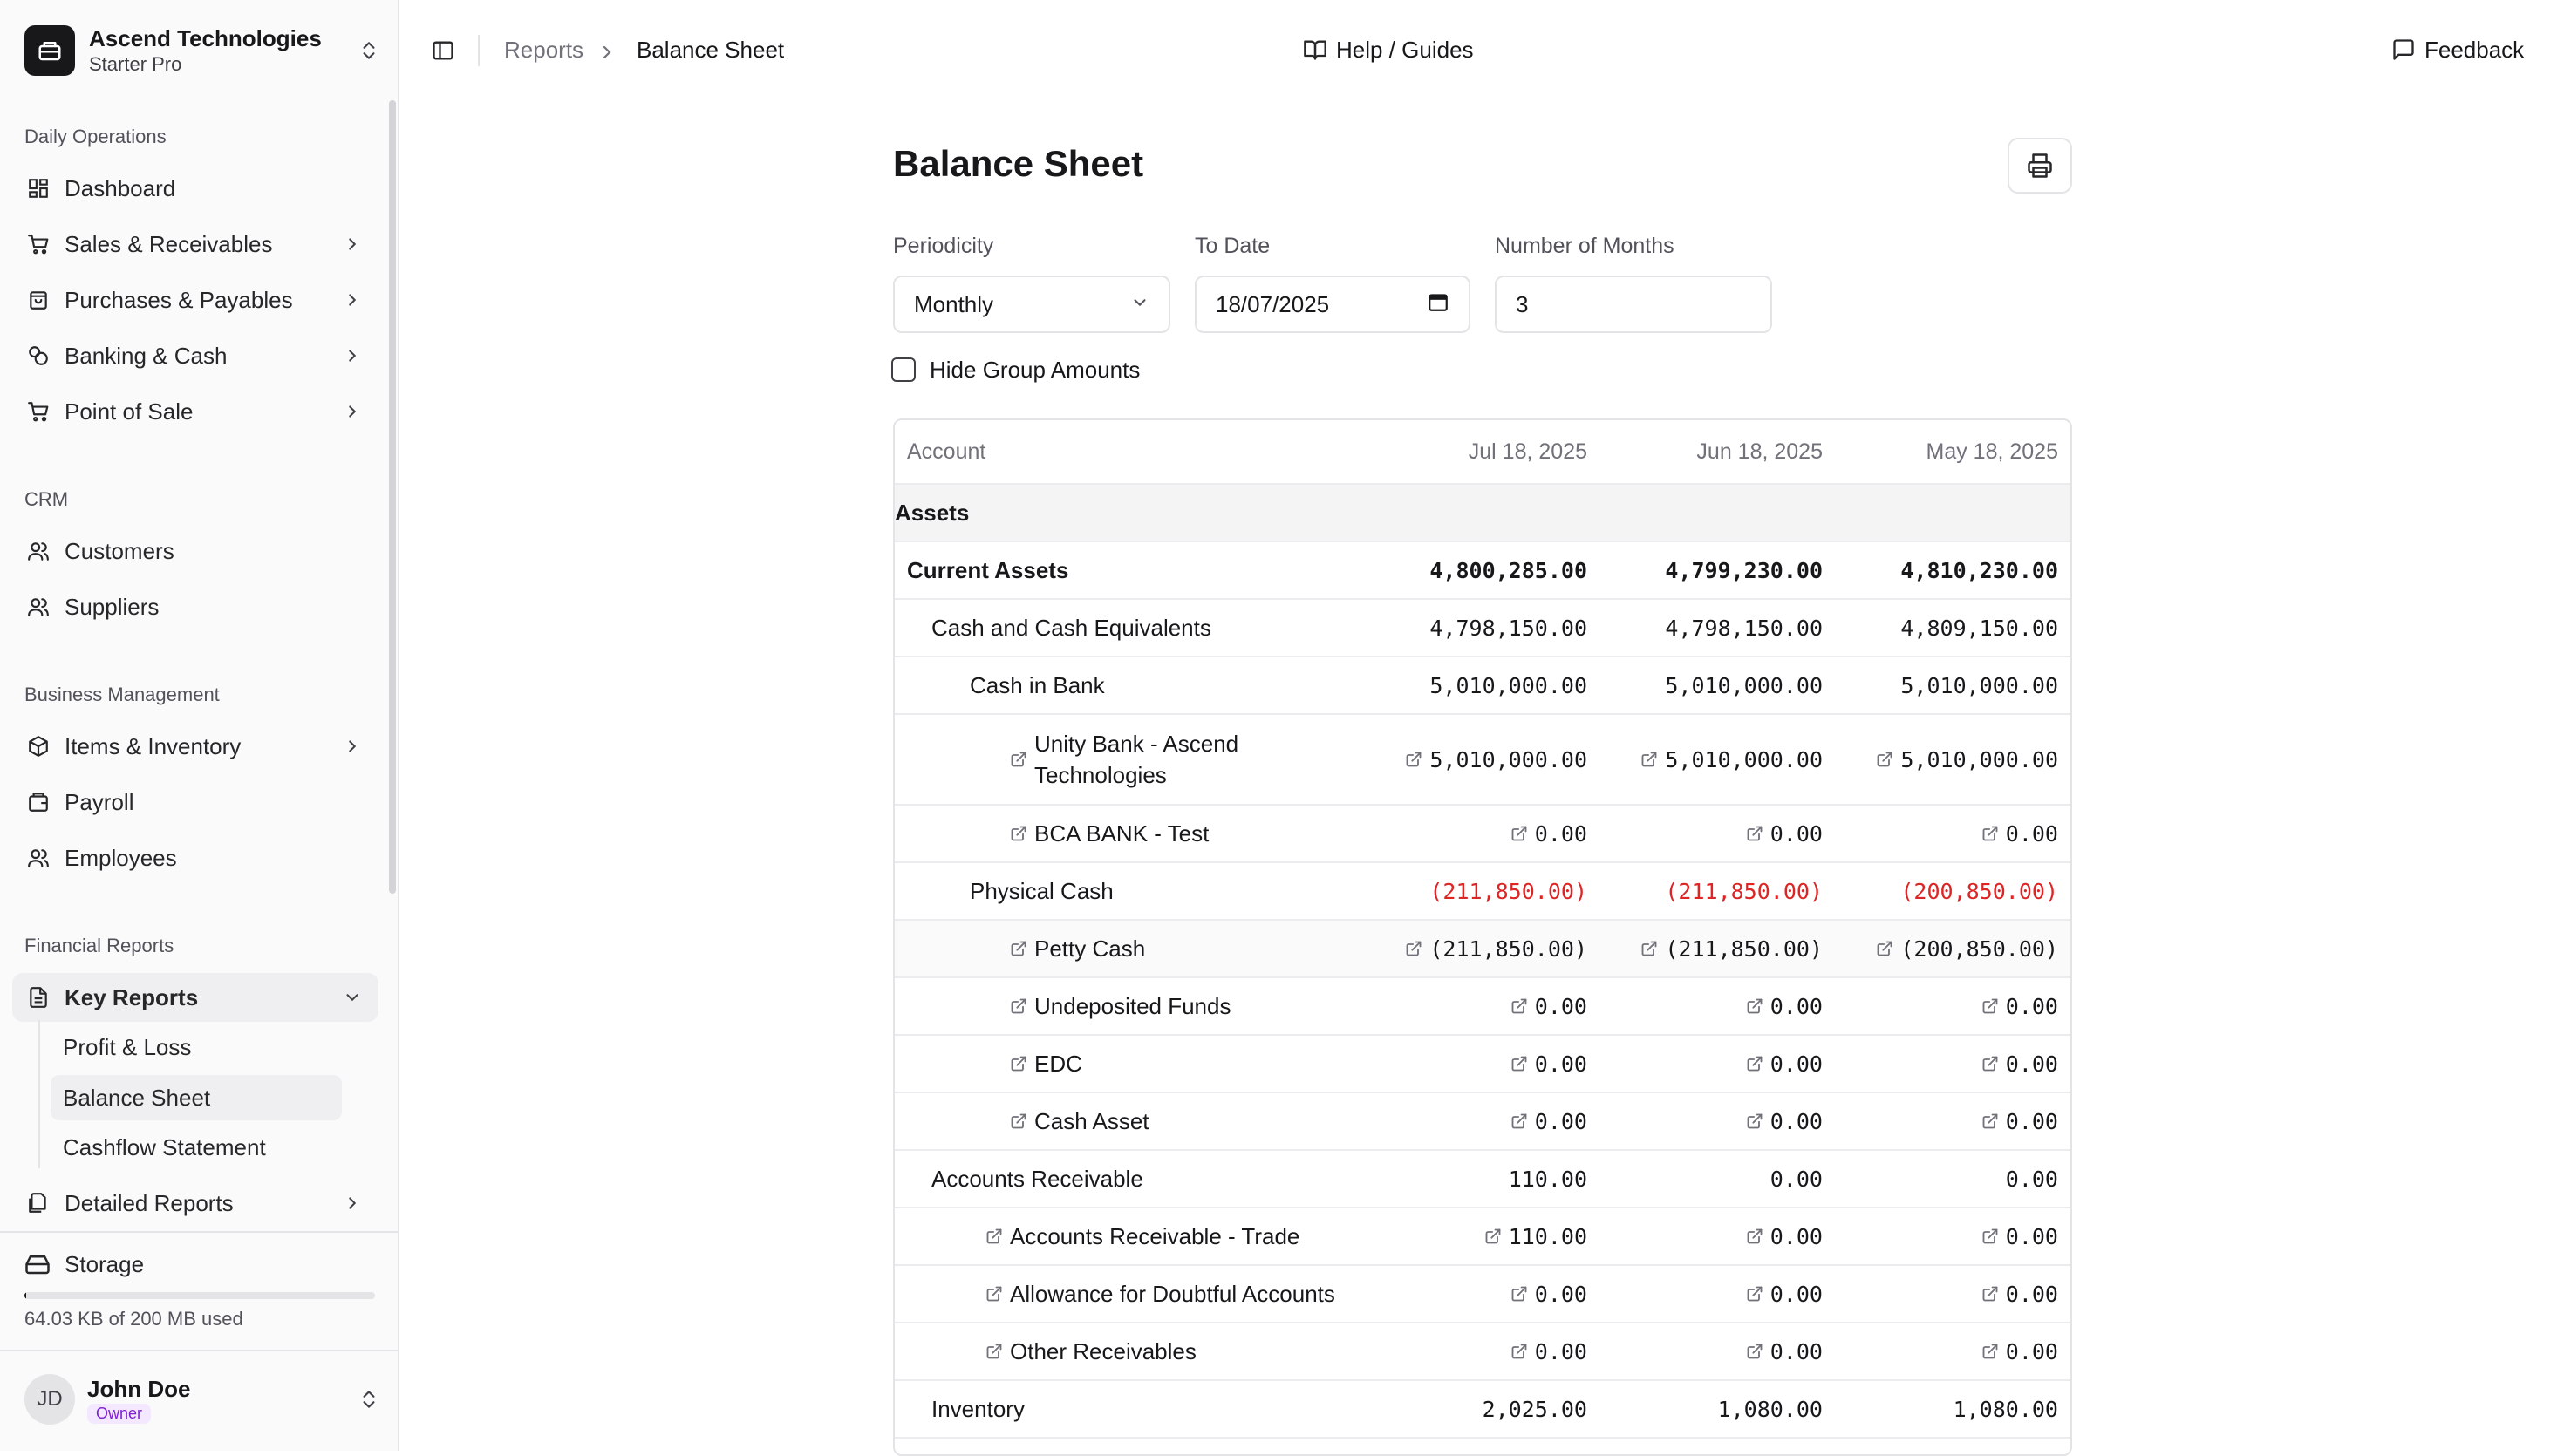 This screenshot has width=2564, height=1456. Describe the element at coordinates (195, 997) in the screenshot. I see `sidebar-item-key-reports: Key Reports` at that location.